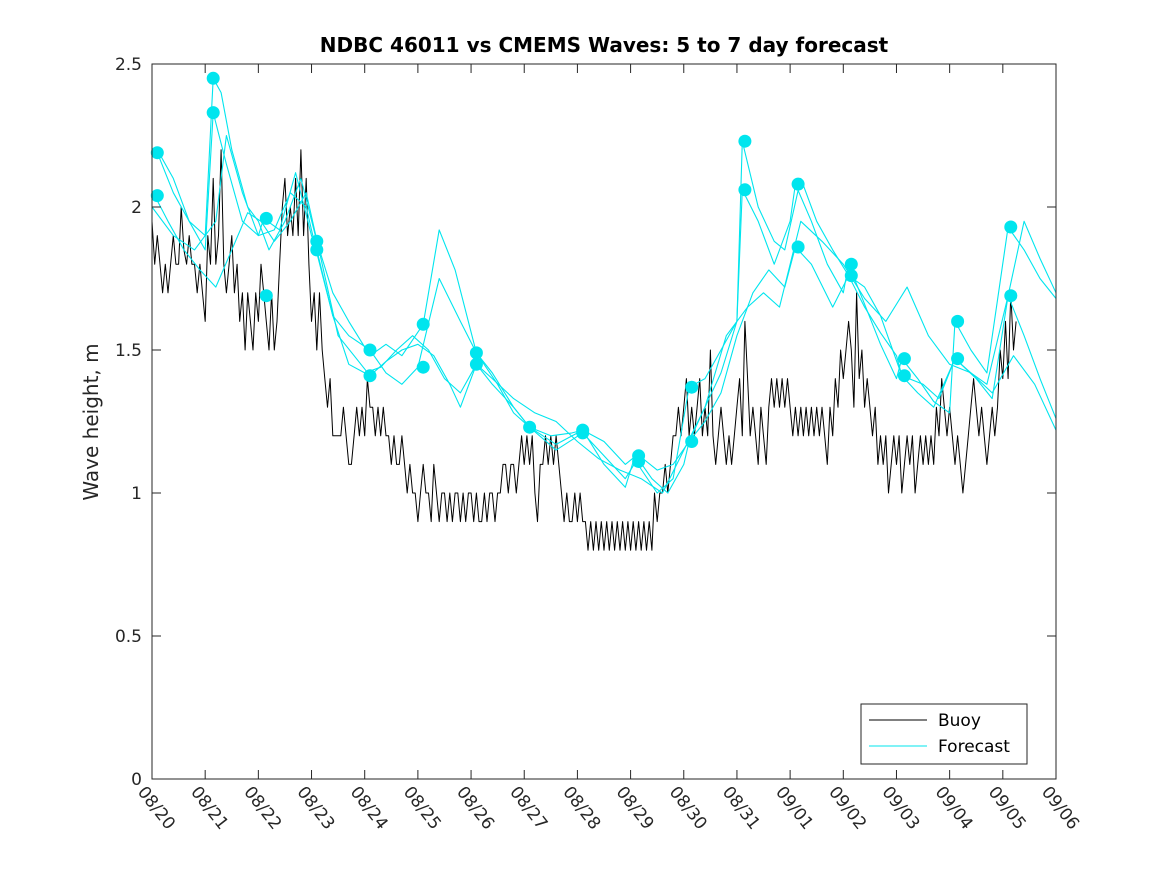 Image resolution: width=1167 pixels, height=875 pixels. What do you see at coordinates (422, 808) in the screenshot?
I see `x-tick-label: 08/25` at bounding box center [422, 808].